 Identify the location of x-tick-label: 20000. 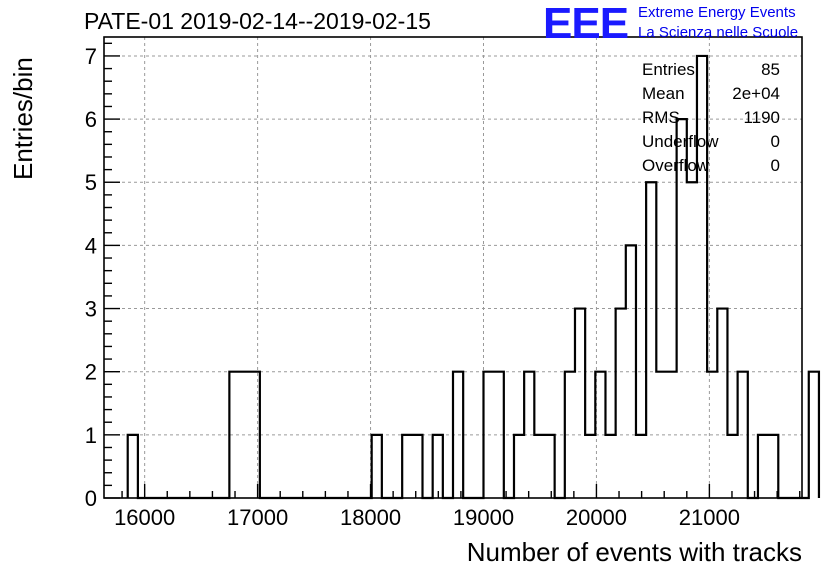
(596, 517).